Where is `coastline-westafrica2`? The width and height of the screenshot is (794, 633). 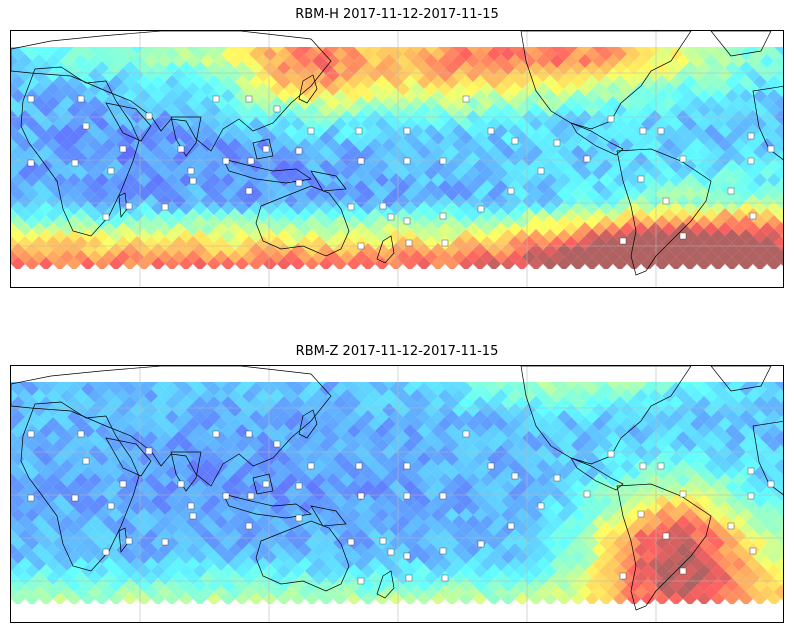 coastline-westafrica2 is located at coordinates (767, 122).